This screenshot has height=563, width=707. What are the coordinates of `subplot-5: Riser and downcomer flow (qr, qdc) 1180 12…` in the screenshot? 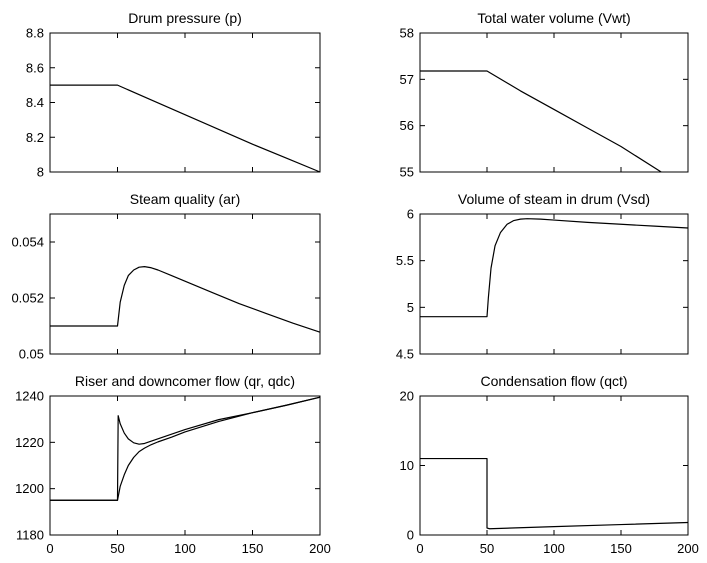 It's located at (173, 464).